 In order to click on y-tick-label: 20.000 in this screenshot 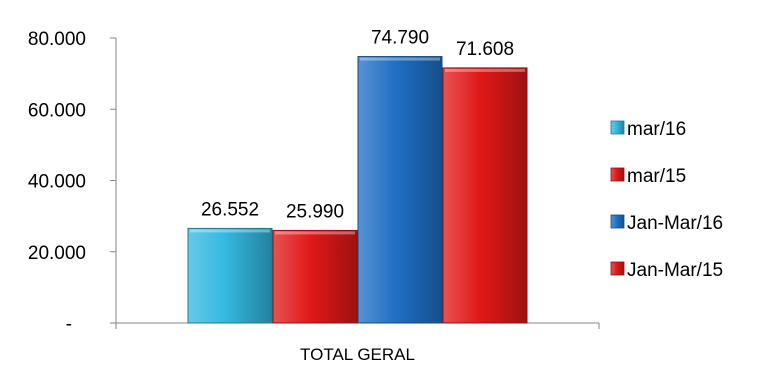, I will do `click(57, 253)`.